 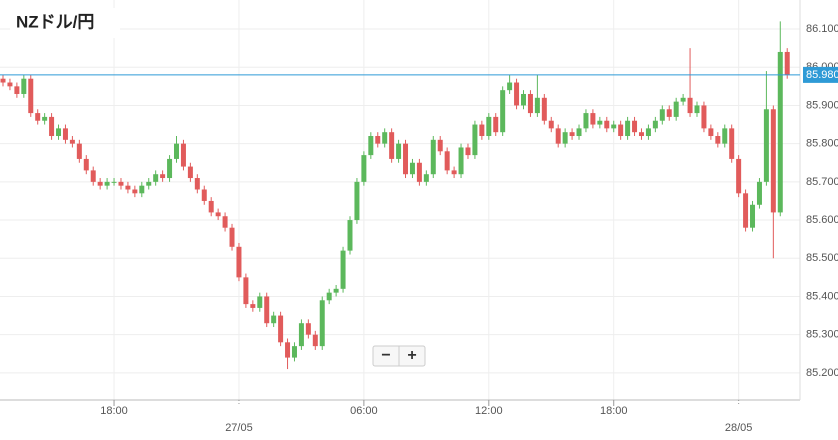 I want to click on last-price-tag, so click(x=820, y=74).